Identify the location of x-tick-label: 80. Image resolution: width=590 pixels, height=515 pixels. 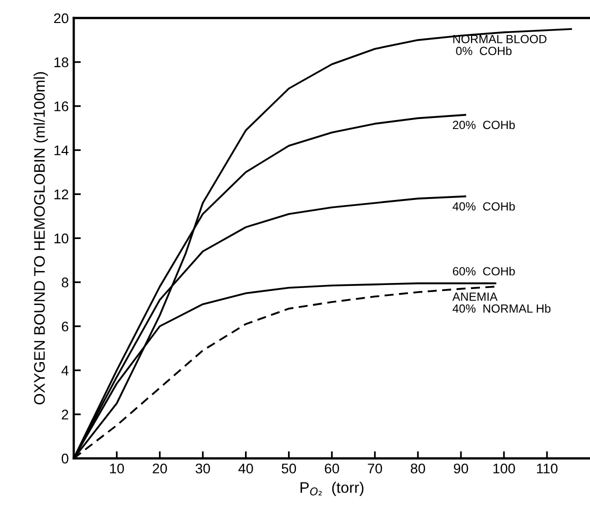
(418, 469).